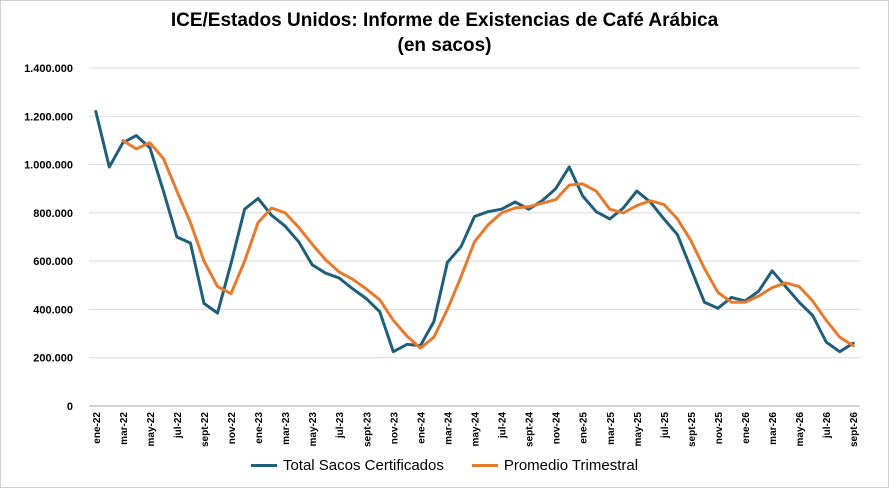  Describe the element at coordinates (151, 429) in the screenshot. I see `x-tick-label: may-22` at that location.